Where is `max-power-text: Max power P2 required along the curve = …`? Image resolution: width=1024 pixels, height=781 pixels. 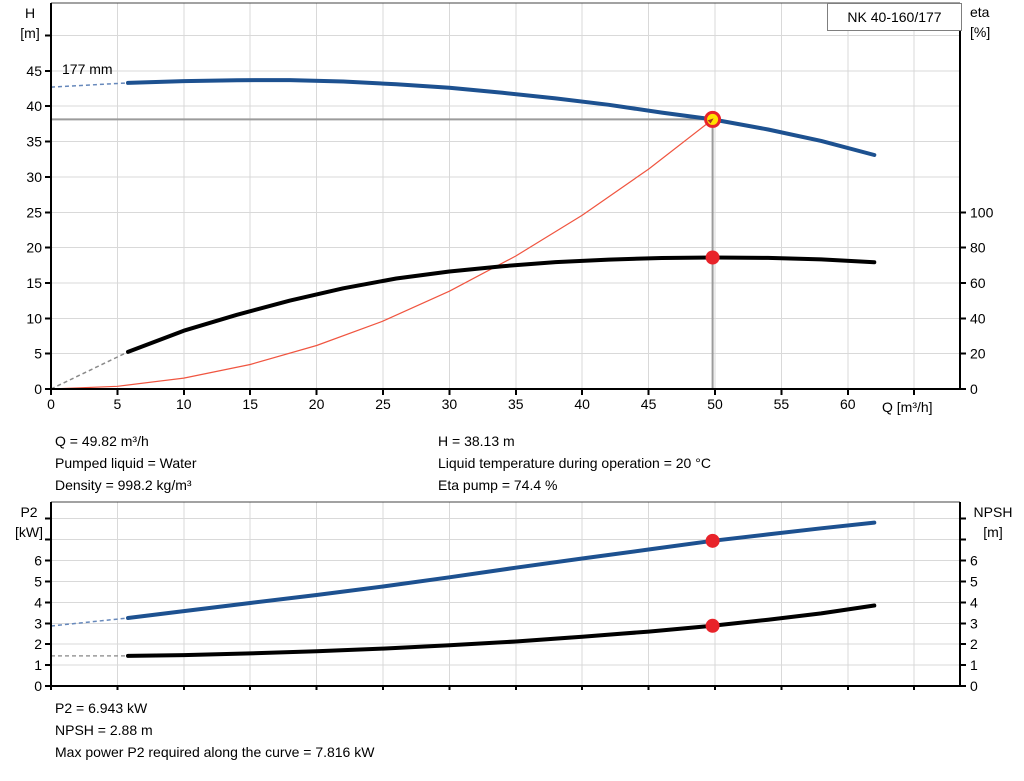
max-power-text: Max power P2 required along the curve = … is located at coordinates (215, 752).